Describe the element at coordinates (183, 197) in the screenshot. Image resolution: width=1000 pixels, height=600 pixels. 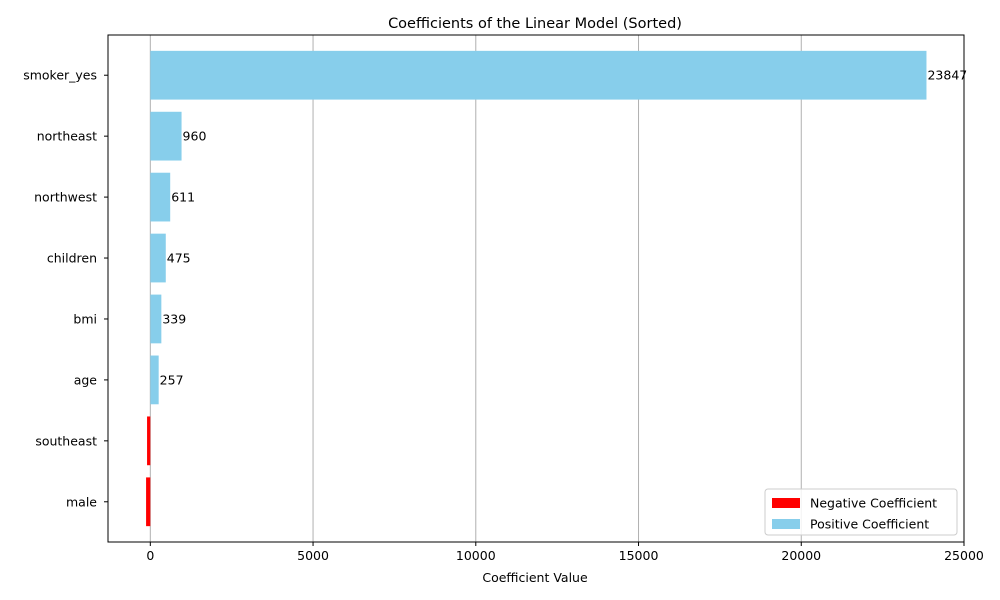
I see `data-label-northwest: 611` at that location.